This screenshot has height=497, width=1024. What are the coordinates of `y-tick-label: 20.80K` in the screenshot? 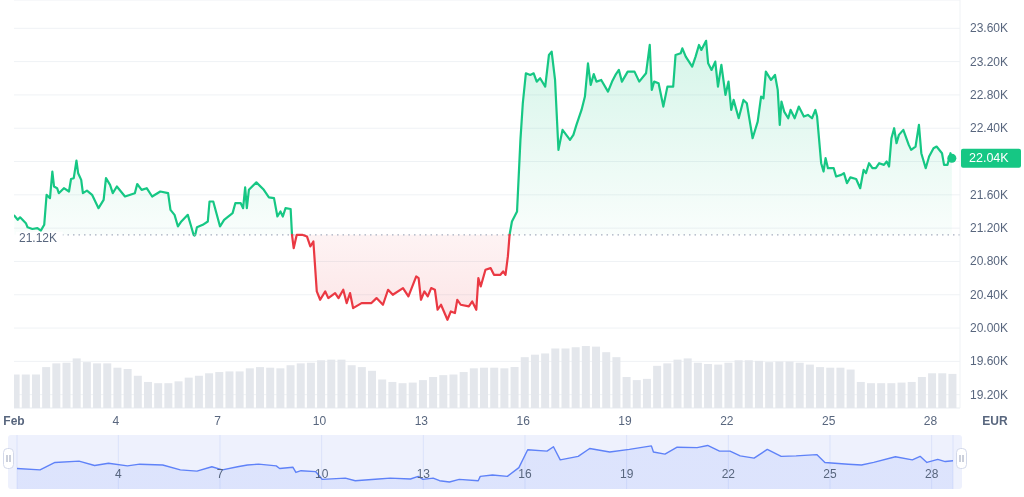 It's located at (989, 261).